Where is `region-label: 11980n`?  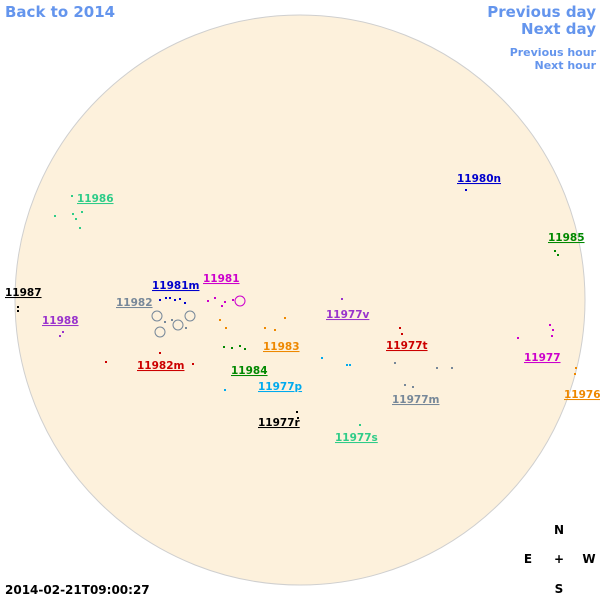
region-label: 11980n is located at coordinates (479, 179).